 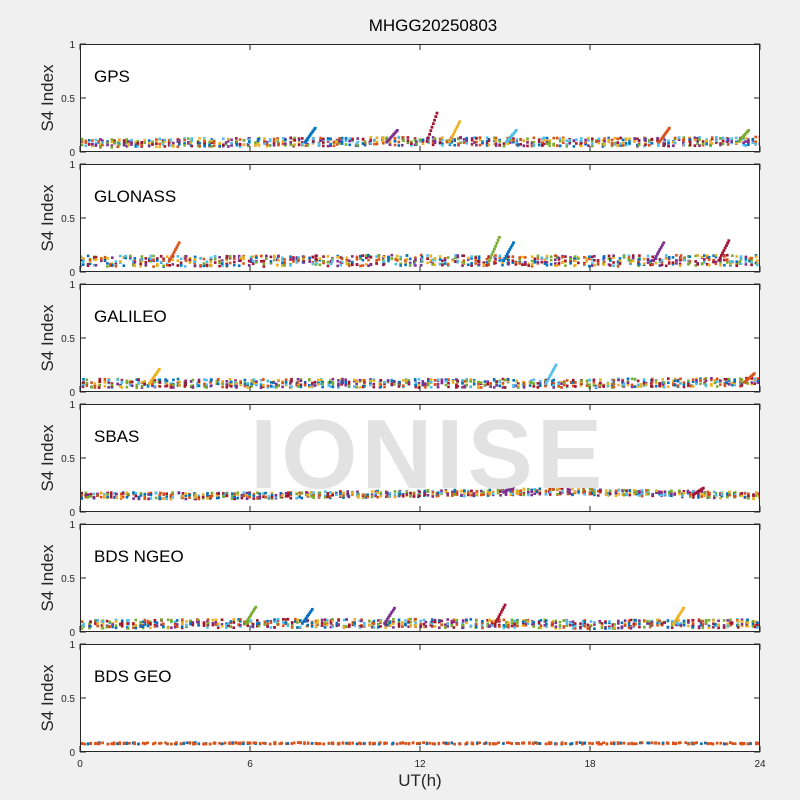 What do you see at coordinates (72, 405) in the screenshot?
I see `y-tick-label: 1` at bounding box center [72, 405].